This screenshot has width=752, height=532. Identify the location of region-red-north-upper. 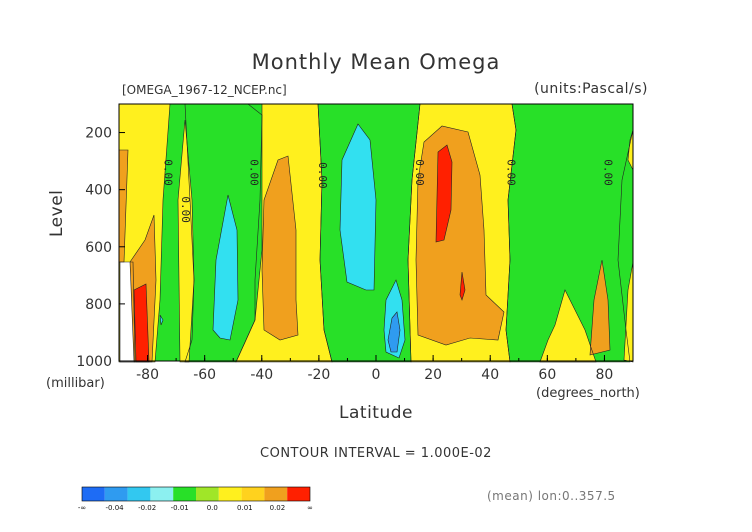
(444, 193).